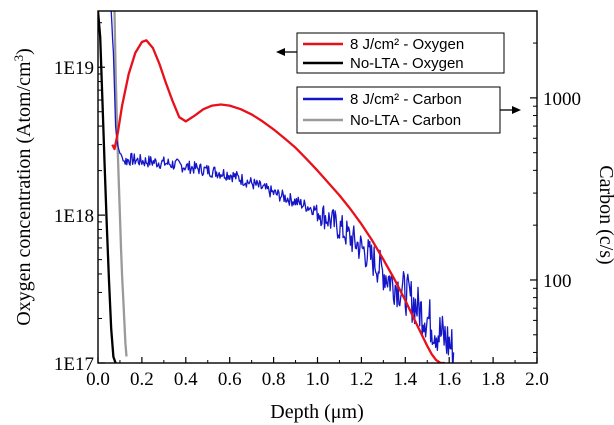 The height and width of the screenshot is (425, 614). Describe the element at coordinates (557, 281) in the screenshot. I see `y-right-tick-label: 100` at that location.